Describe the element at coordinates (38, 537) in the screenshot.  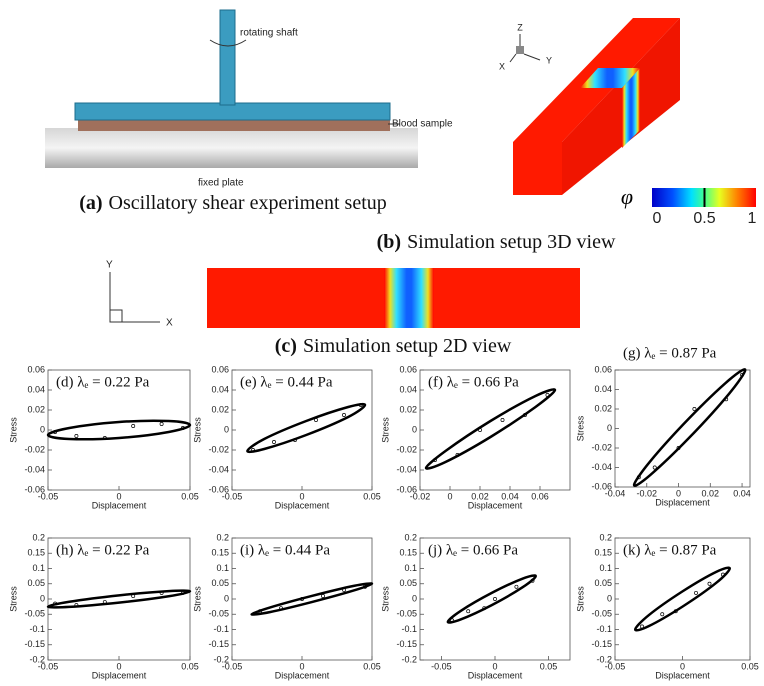
I see `y-tick-label: 0.2` at that location.